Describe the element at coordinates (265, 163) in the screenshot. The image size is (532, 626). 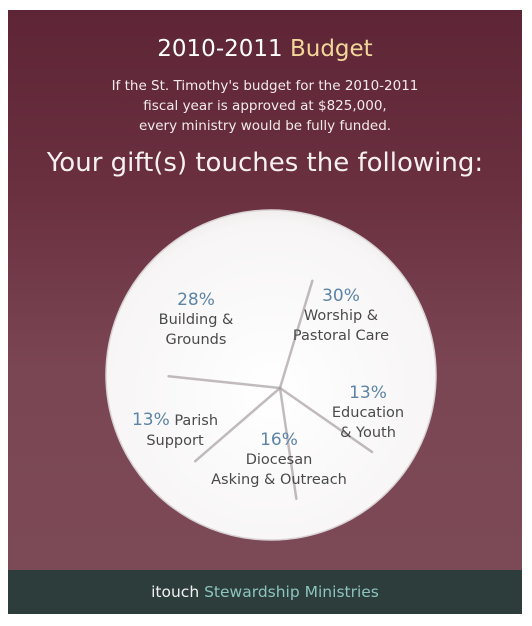
I see `tagline: Your gift(s) touches the following:` at that location.